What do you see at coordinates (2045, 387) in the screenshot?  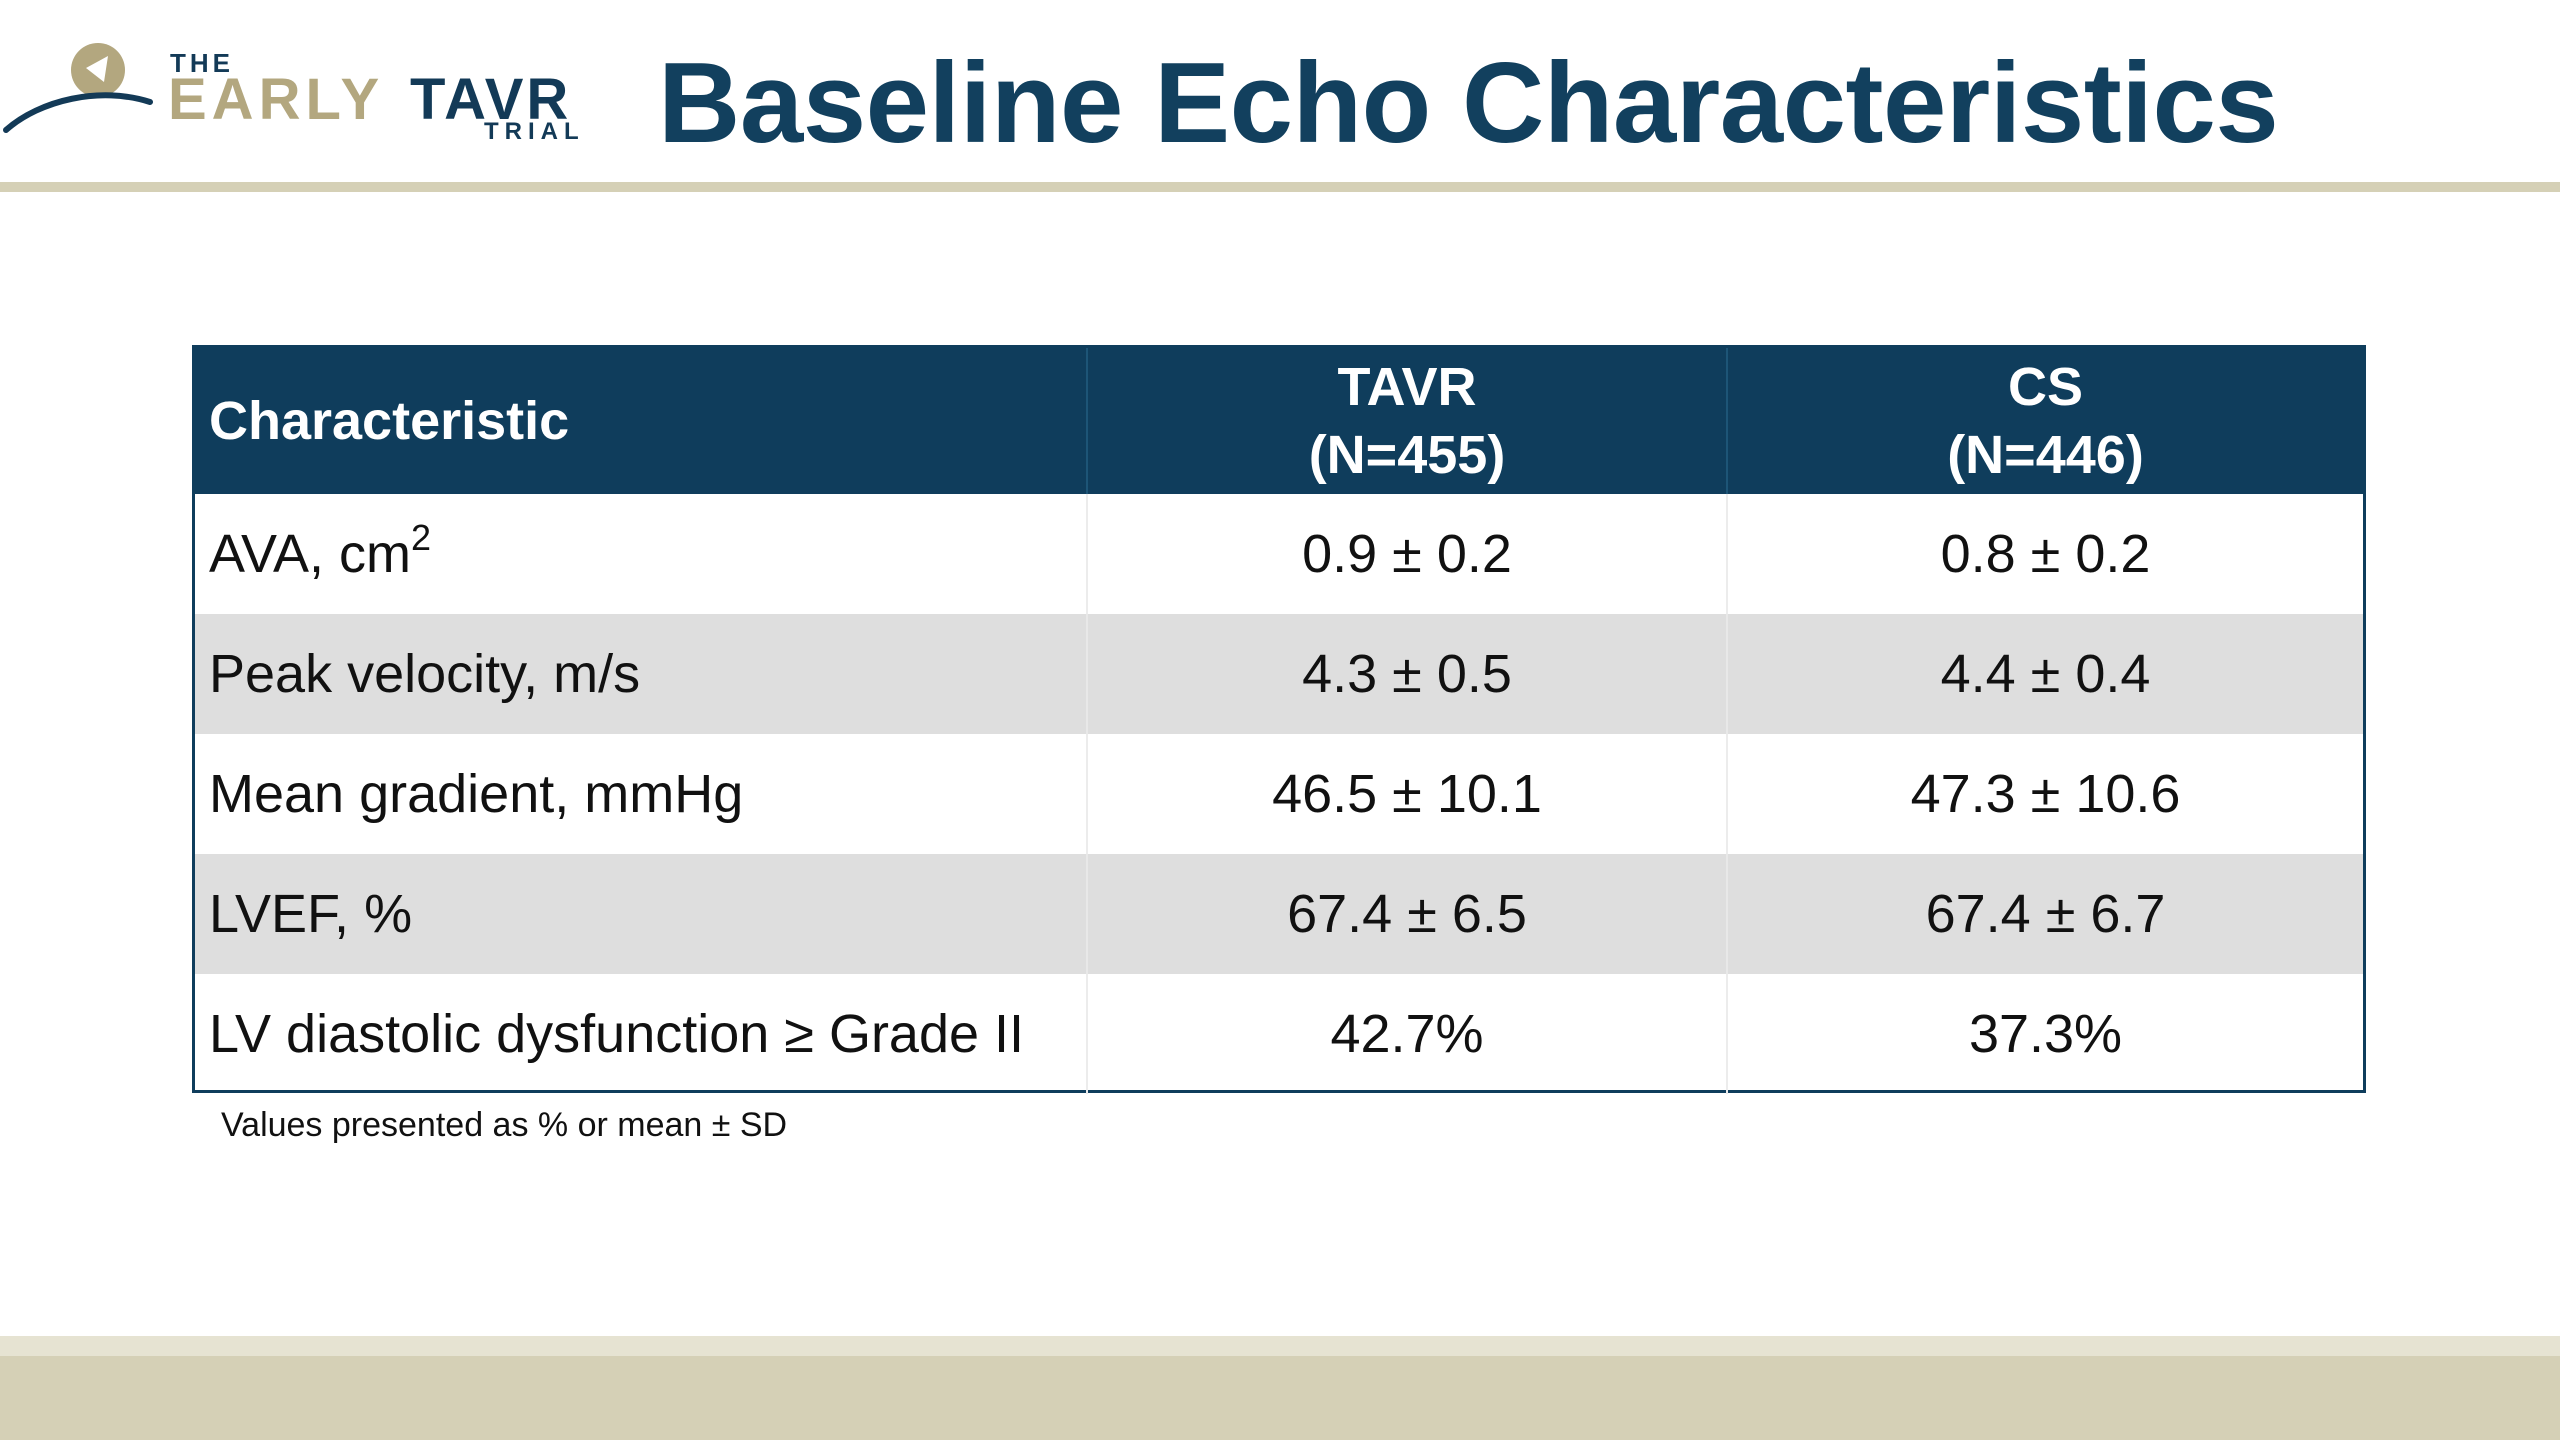 I see `column-header-cs-name: CS` at bounding box center [2045, 387].